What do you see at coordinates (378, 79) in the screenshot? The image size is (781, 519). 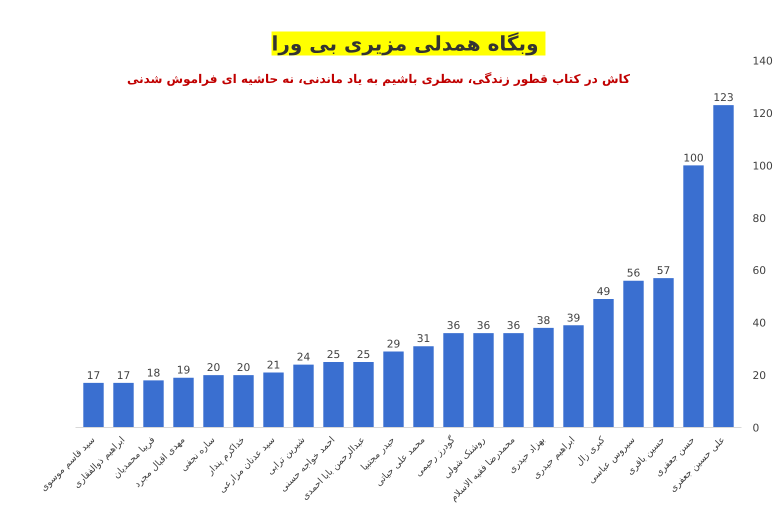 I see `text: کاش در کتاب قطور زندگی، سطری باشیم به یاد ماندنی، نه حاشیه ای فراموش شدنی` at bounding box center [378, 79].